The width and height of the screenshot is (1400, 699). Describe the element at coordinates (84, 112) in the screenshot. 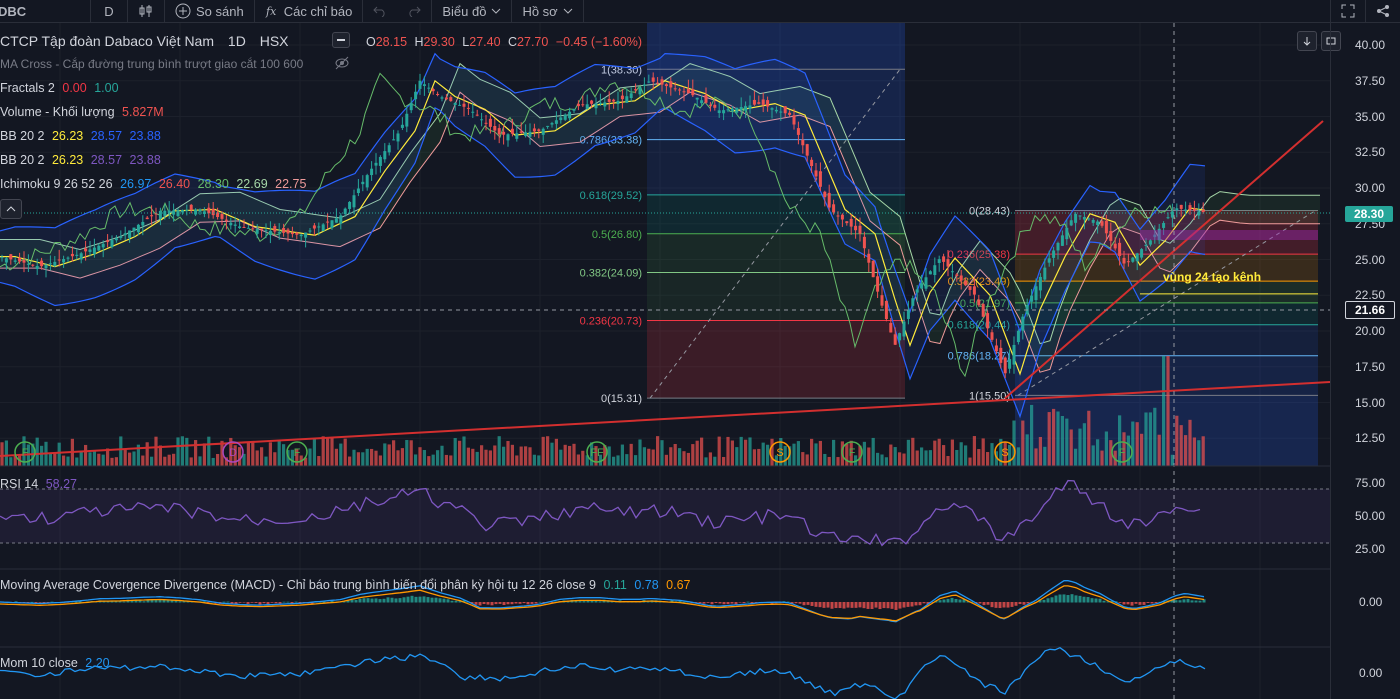

I see `legend-volume: Volume - Khối lượng 5.827M` at that location.